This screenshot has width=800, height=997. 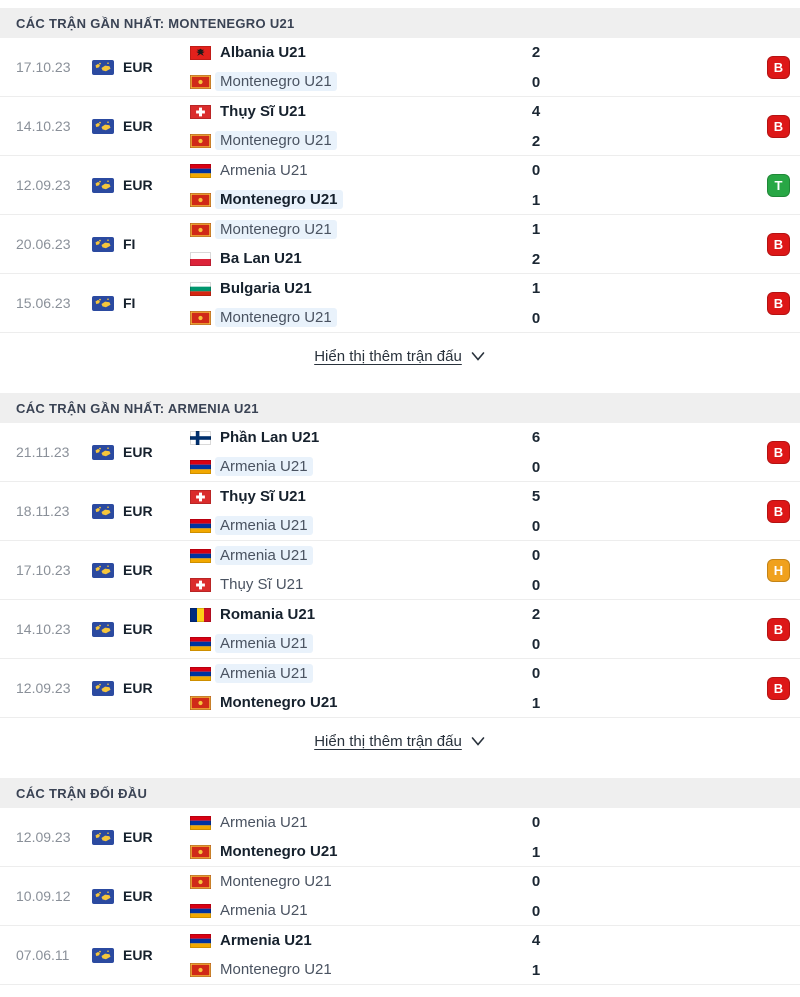 What do you see at coordinates (270, 437) in the screenshot?
I see `team-name: Phần Lan U21` at bounding box center [270, 437].